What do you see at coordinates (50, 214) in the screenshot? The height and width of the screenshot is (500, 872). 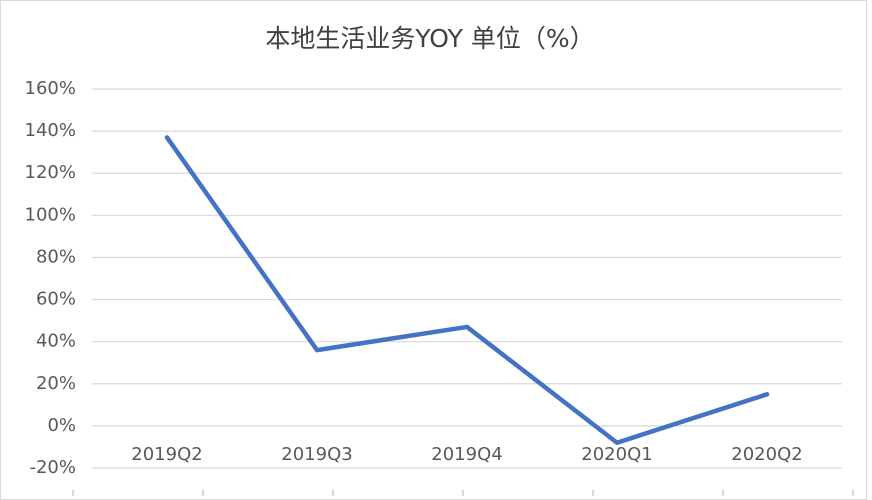 I see `y-tick-label: 100%` at bounding box center [50, 214].